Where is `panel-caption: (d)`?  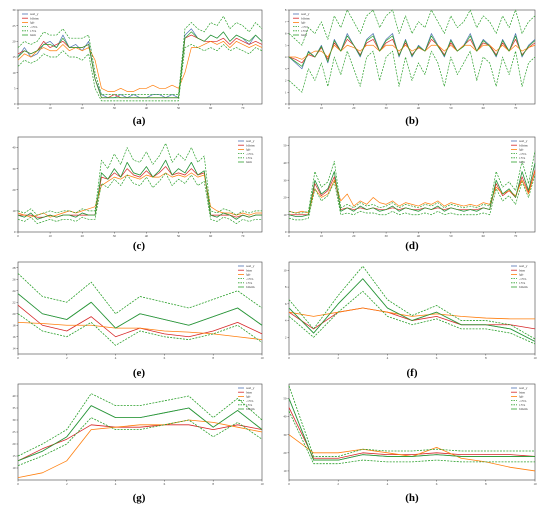 panel-caption: (d) is located at coordinates (412, 246).